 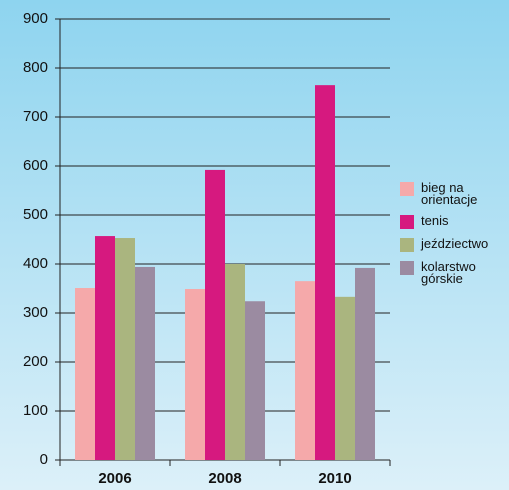 I want to click on x-tick-label: 2010, so click(x=334, y=478).